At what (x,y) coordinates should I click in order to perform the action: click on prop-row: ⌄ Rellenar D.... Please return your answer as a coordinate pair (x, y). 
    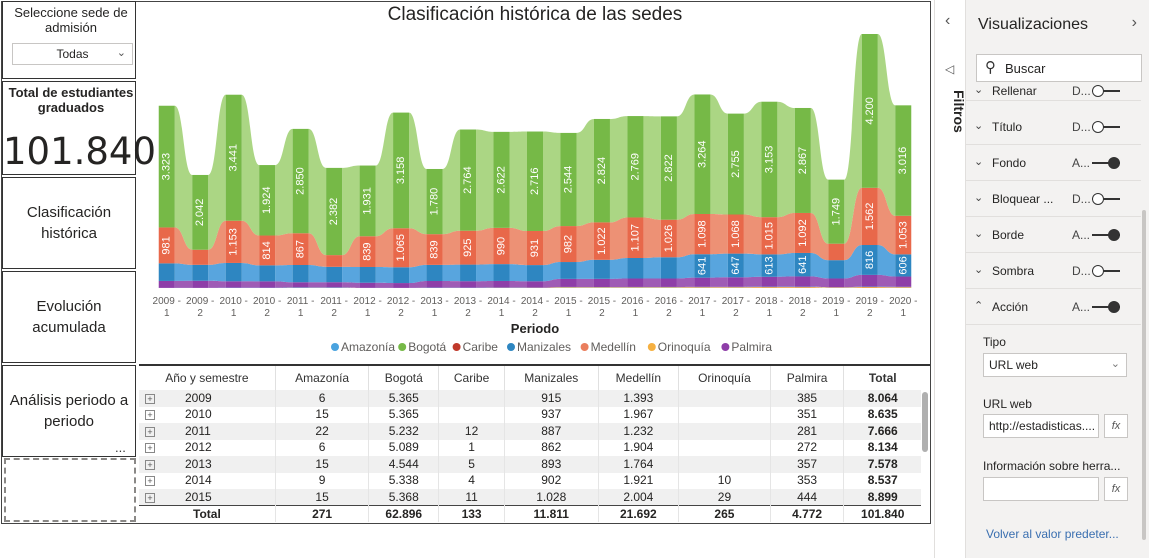
    Looking at the image, I should click on (1053, 91).